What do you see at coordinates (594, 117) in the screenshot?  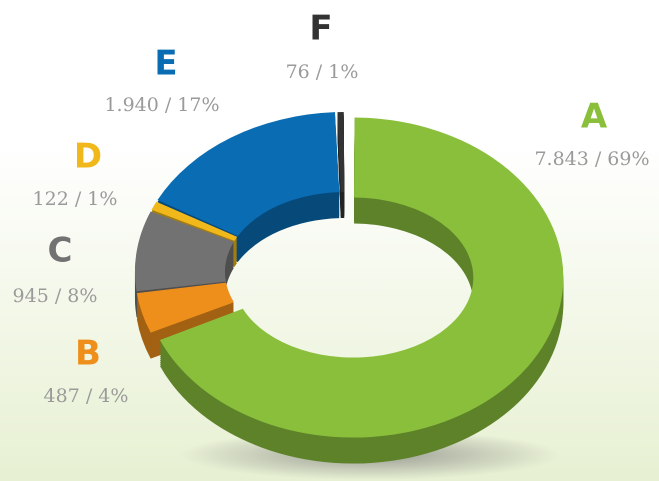 I see `category-label: A` at bounding box center [594, 117].